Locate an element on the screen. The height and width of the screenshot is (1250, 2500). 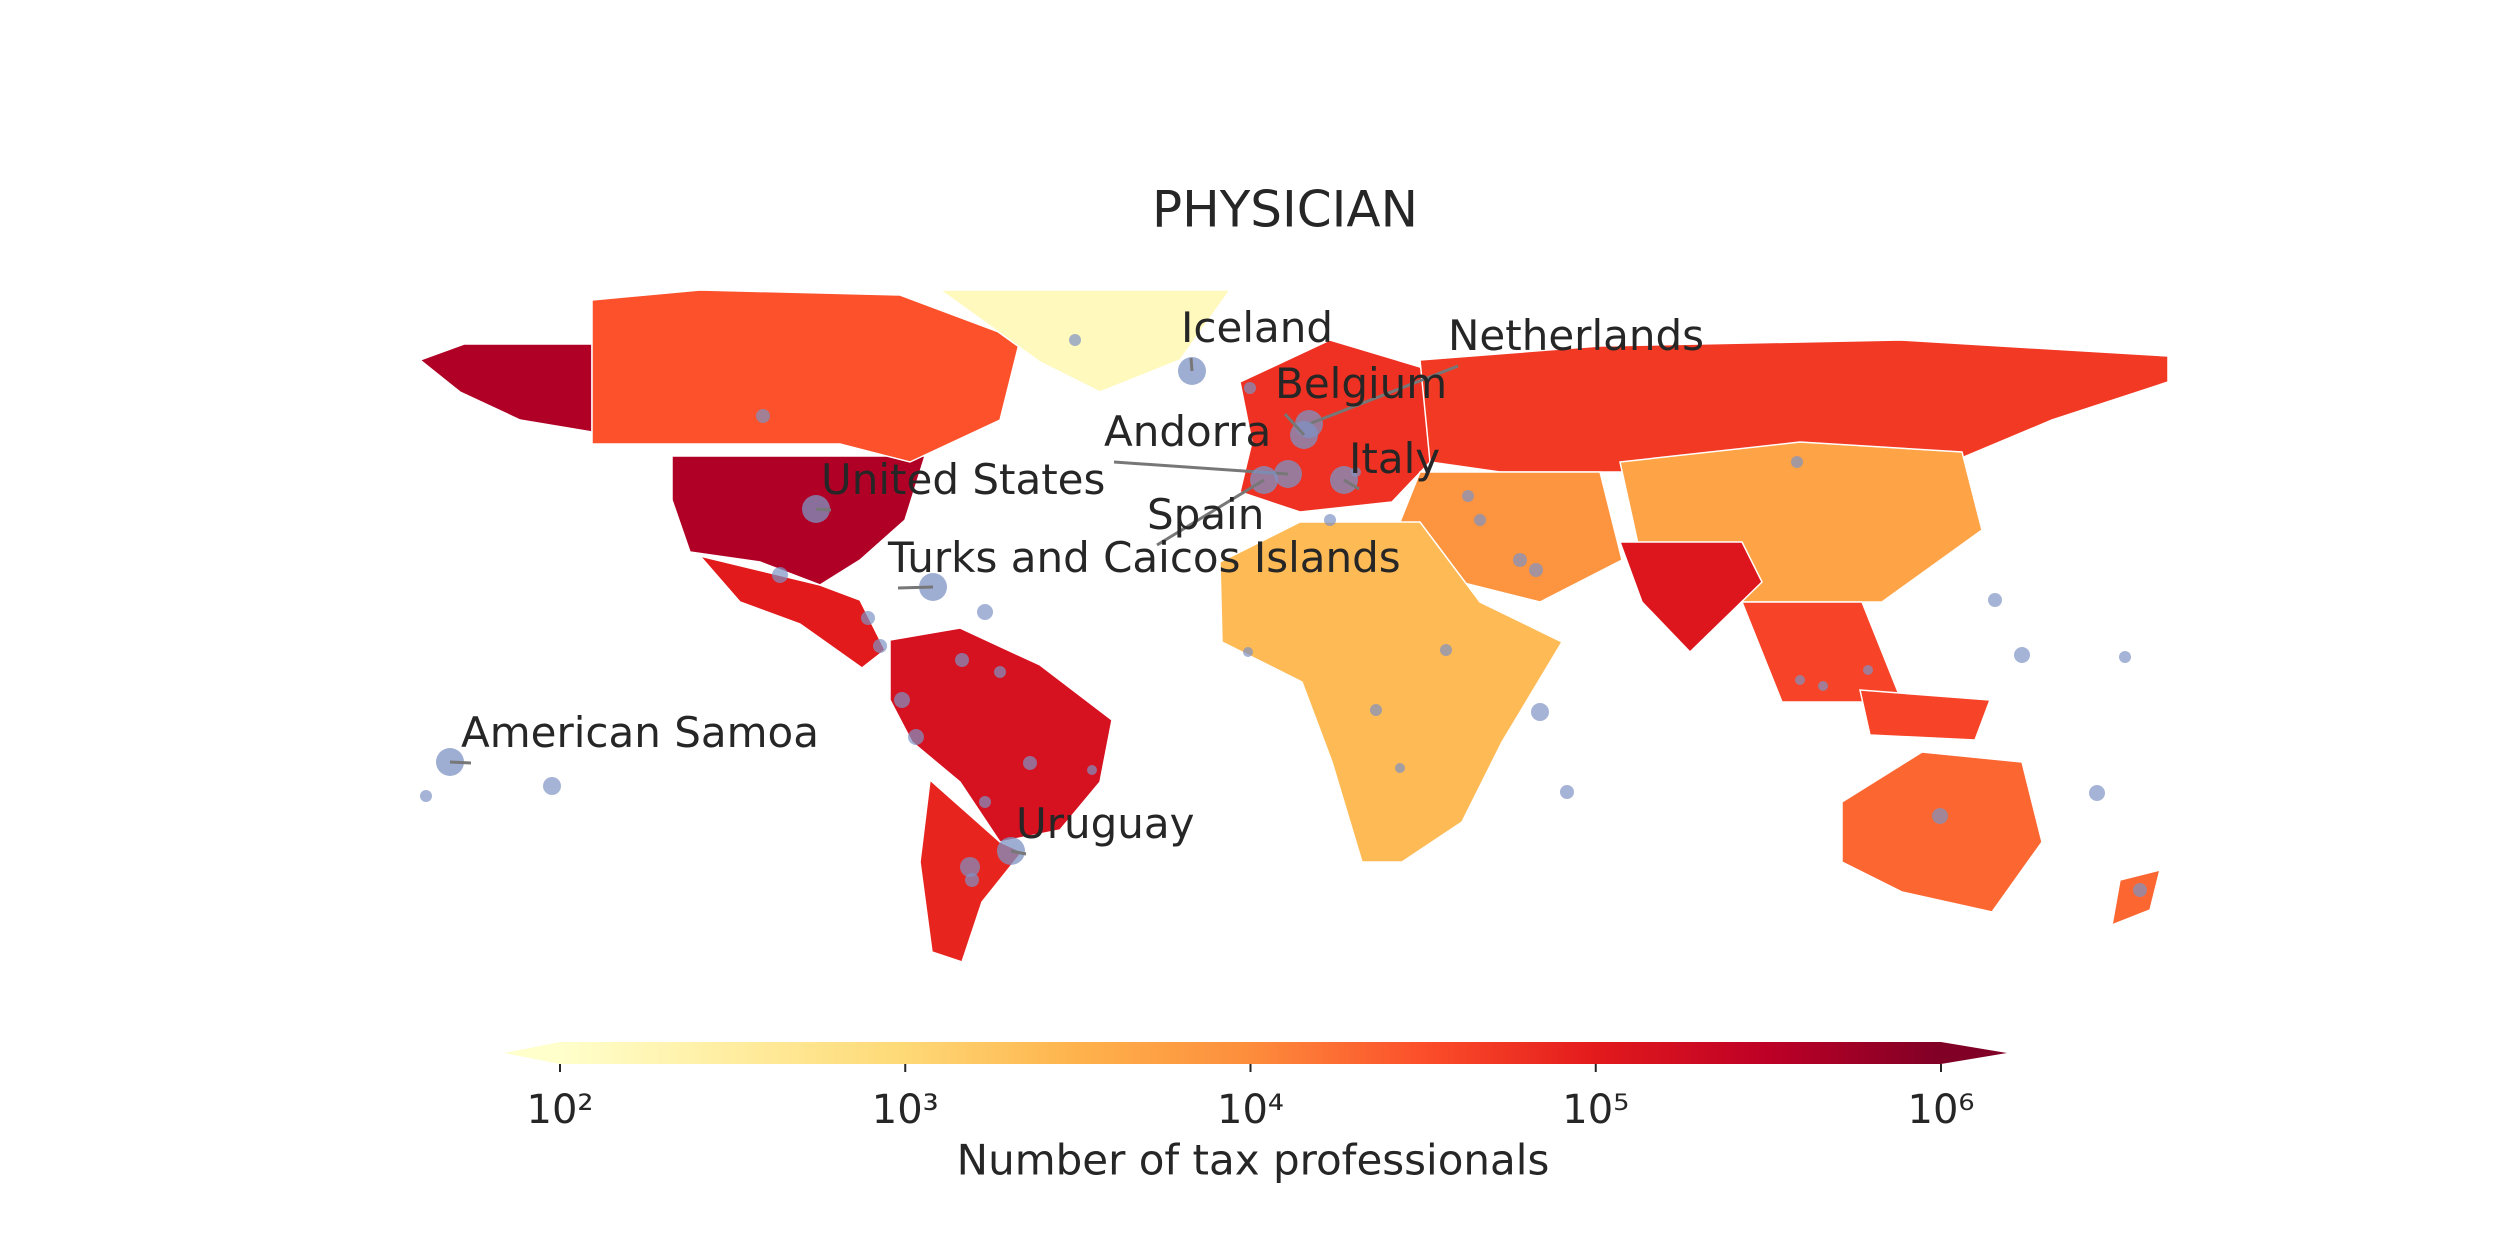
annotation-label: Spain is located at coordinates (1205, 514).